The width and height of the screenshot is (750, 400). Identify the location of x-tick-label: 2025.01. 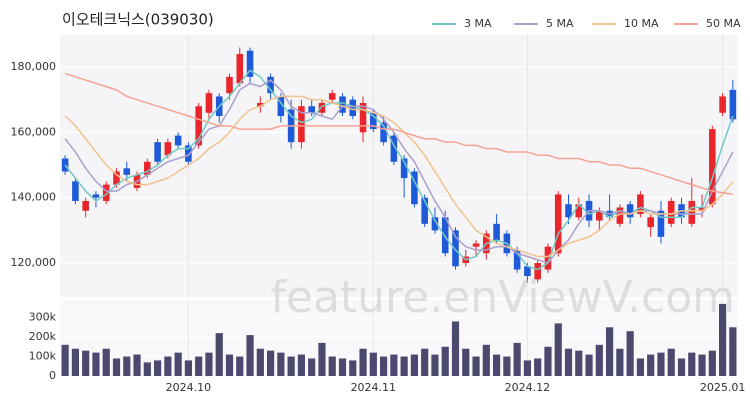
(723, 387).